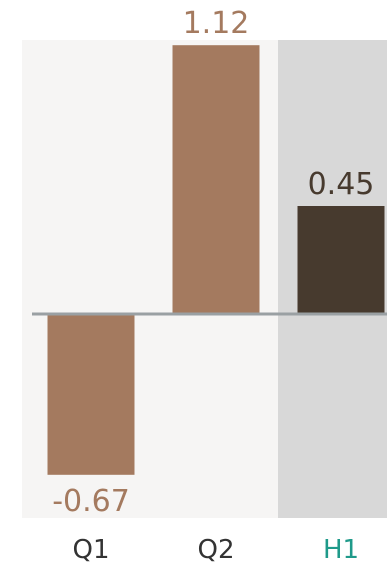 The image size is (387, 565). I want to click on tick-labels-group: Q1 Q2 H1, so click(215, 550).